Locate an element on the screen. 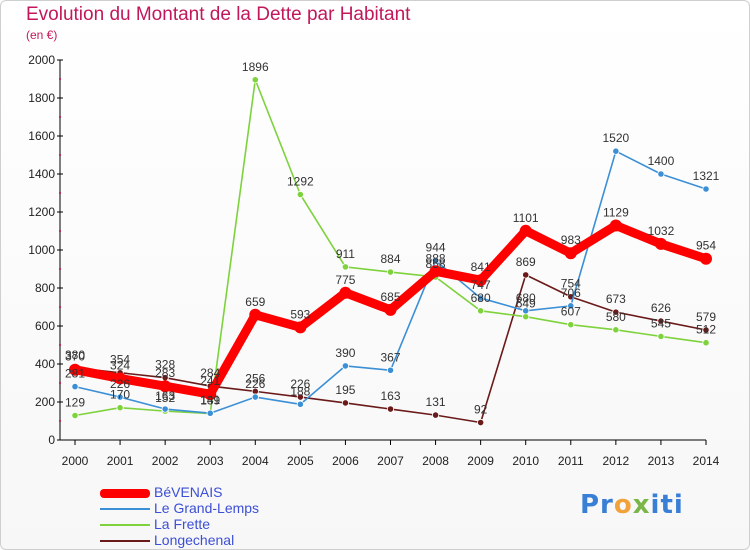  data-label: 754 is located at coordinates (571, 284).